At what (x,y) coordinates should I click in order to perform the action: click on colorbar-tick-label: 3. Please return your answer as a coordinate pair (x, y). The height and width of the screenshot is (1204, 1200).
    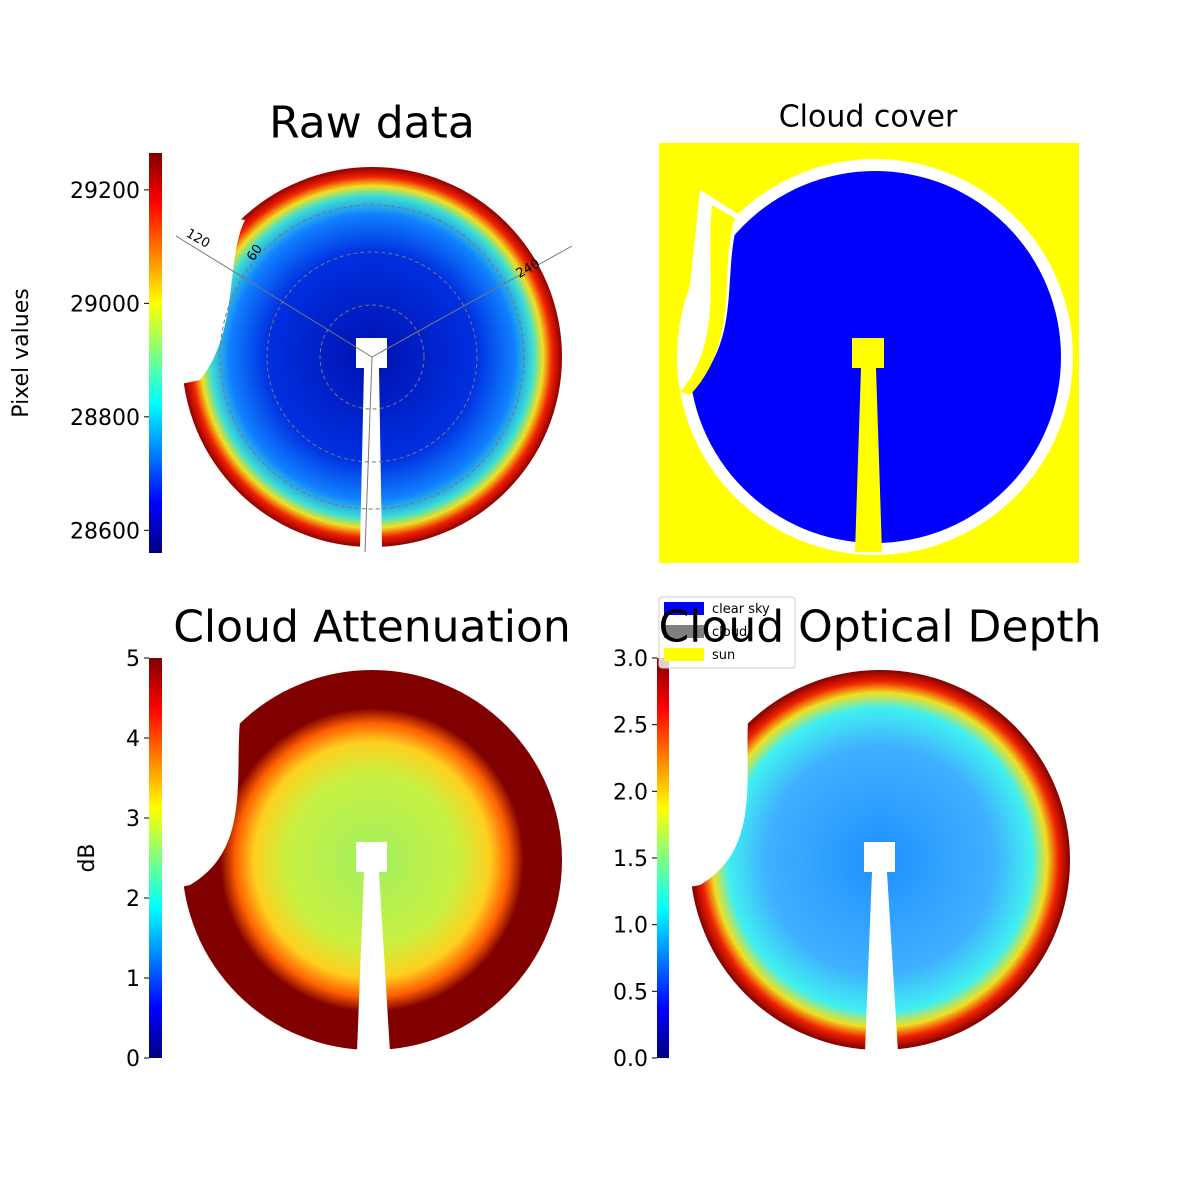
    Looking at the image, I should click on (133, 819).